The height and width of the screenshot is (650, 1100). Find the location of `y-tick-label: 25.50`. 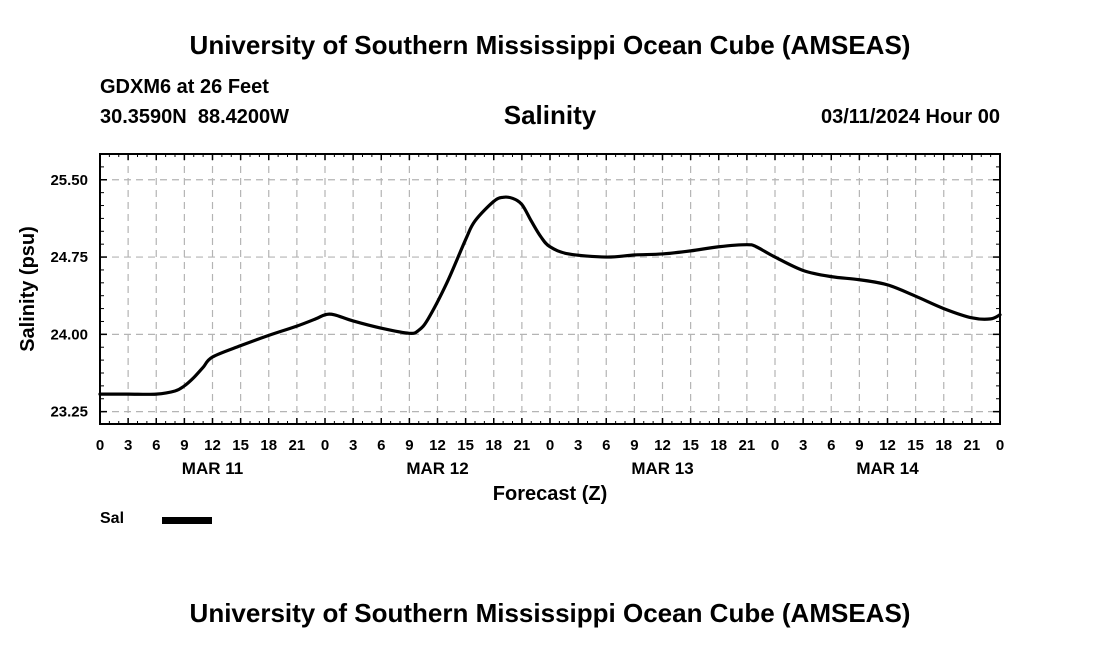

y-tick-label: 25.50 is located at coordinates (69, 180).